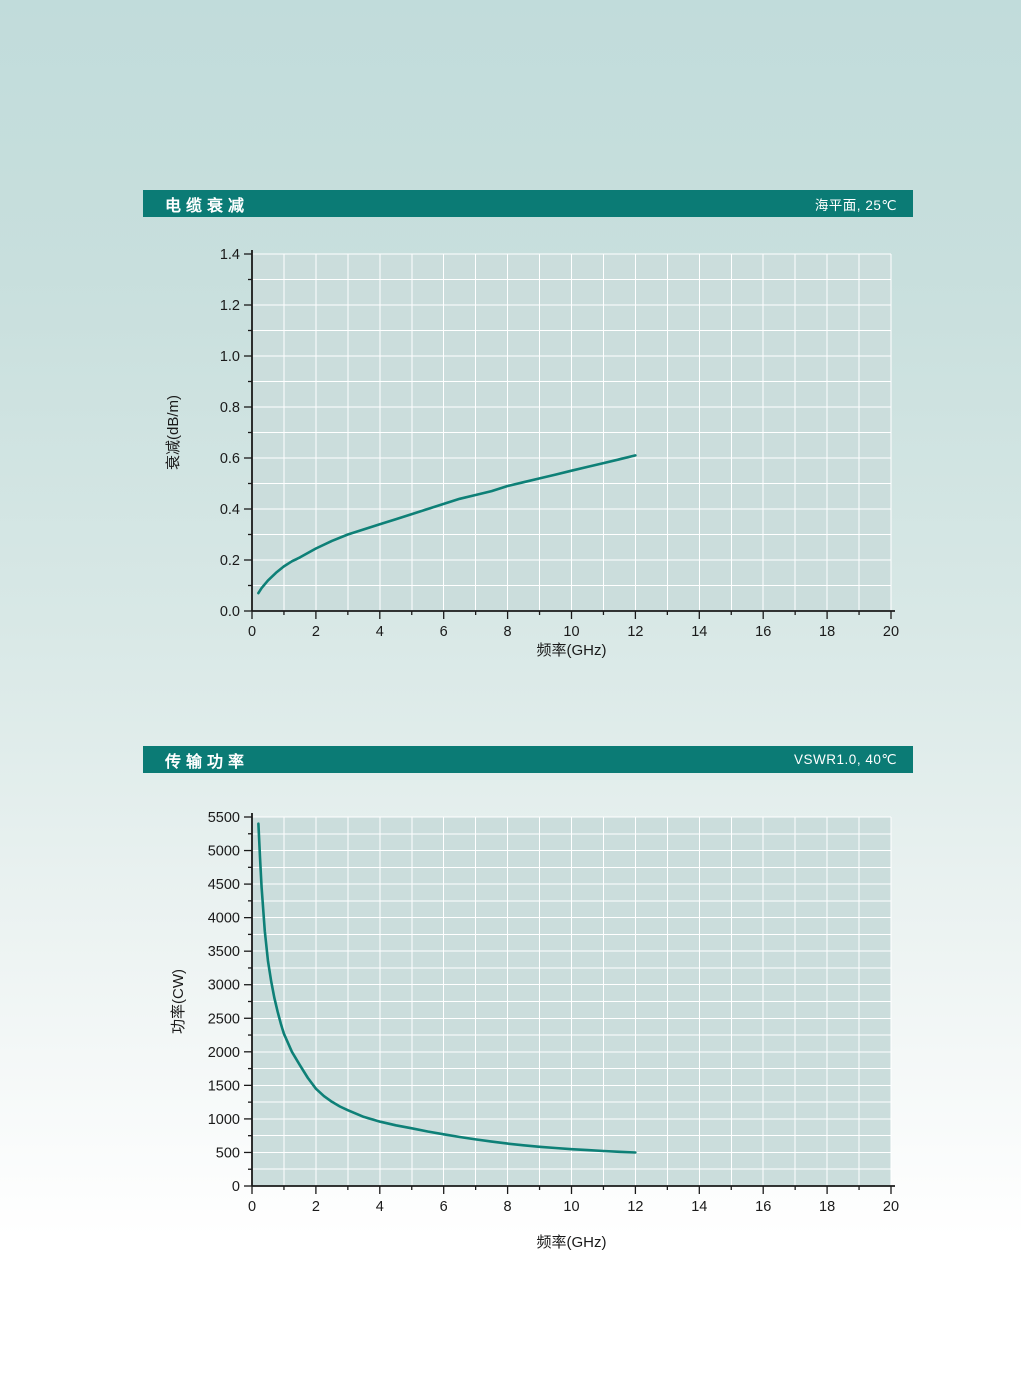 The width and height of the screenshot is (1021, 1374). I want to click on power-y-axis-title: 功率(CW), so click(178, 1001).